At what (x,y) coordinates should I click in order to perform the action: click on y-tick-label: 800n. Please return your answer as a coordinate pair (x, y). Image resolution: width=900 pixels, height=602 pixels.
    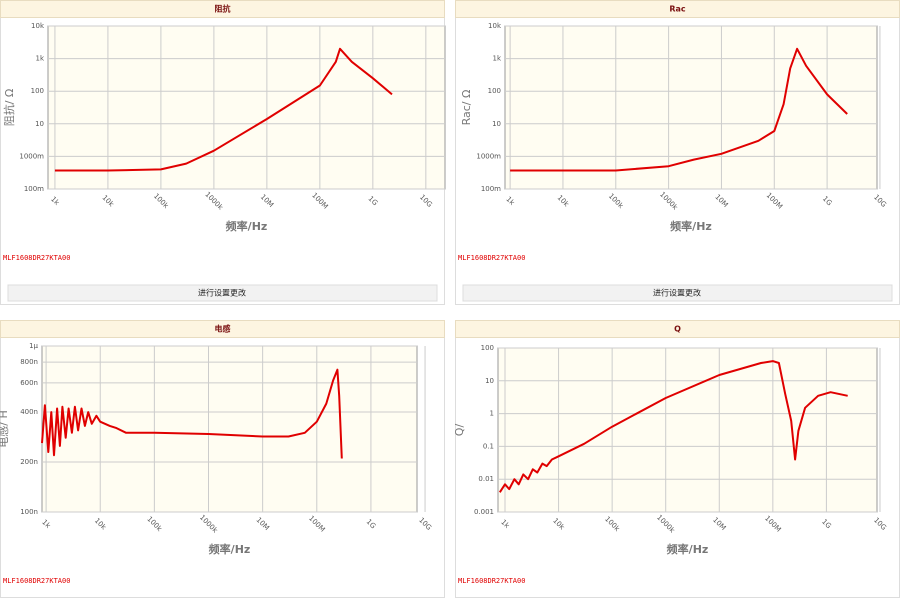
    Looking at the image, I should click on (29, 362).